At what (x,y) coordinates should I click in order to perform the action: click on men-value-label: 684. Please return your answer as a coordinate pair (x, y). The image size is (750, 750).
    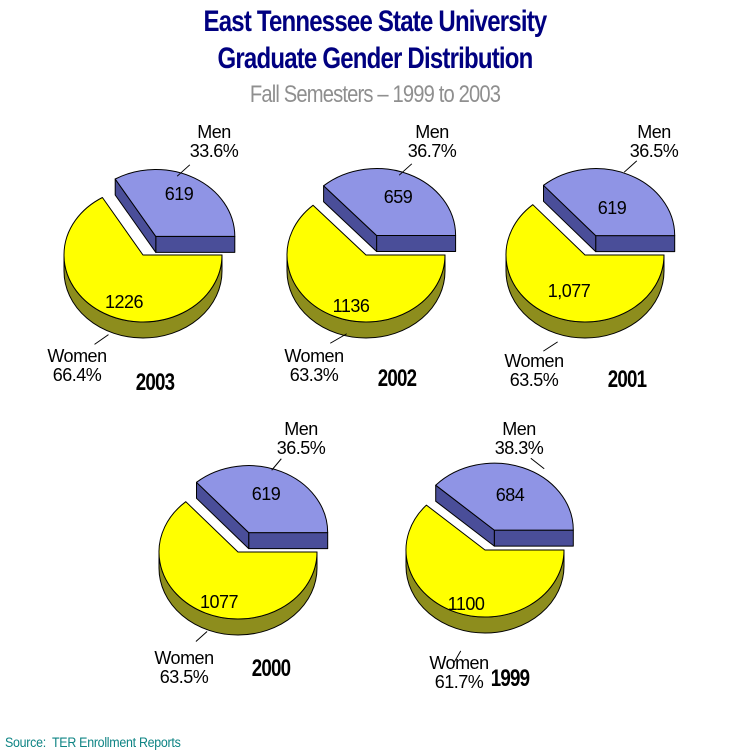
    Looking at the image, I should click on (510, 495).